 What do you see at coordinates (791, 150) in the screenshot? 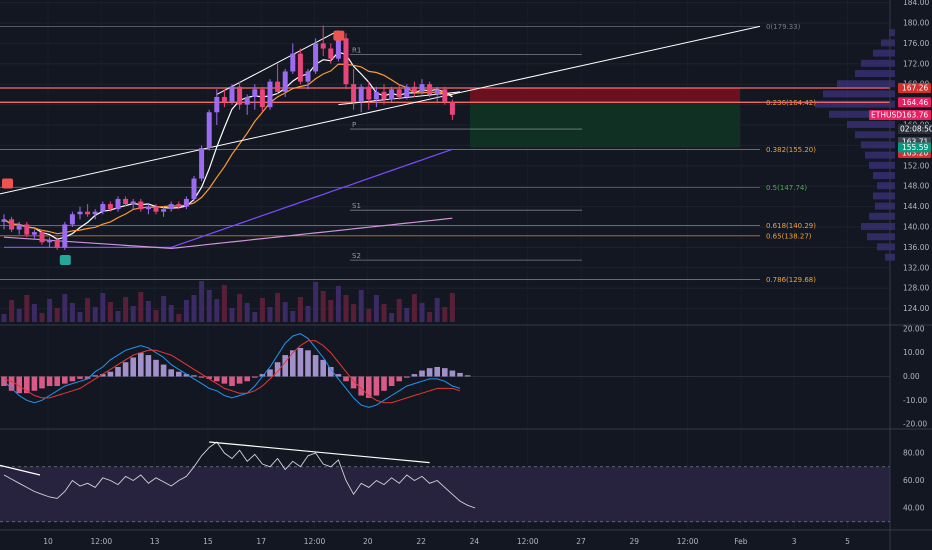
I see `level-label: 0.382(155.20)` at bounding box center [791, 150].